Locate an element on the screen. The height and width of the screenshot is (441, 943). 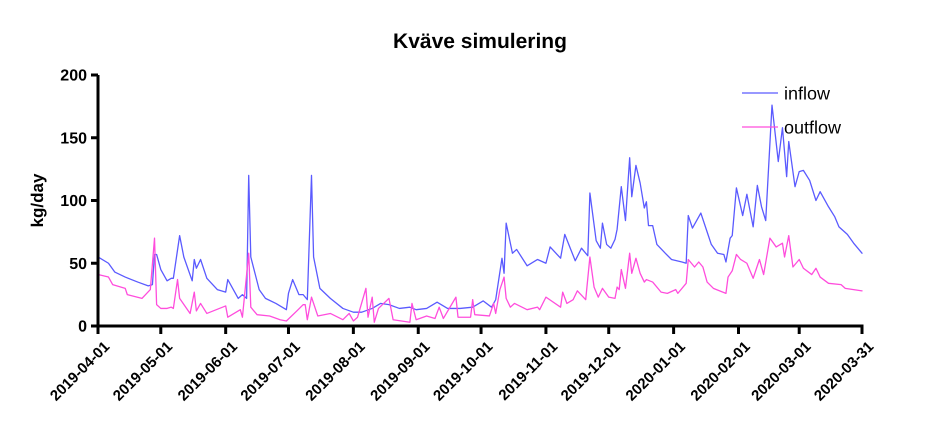
legend-label: inflow is located at coordinates (808, 93).